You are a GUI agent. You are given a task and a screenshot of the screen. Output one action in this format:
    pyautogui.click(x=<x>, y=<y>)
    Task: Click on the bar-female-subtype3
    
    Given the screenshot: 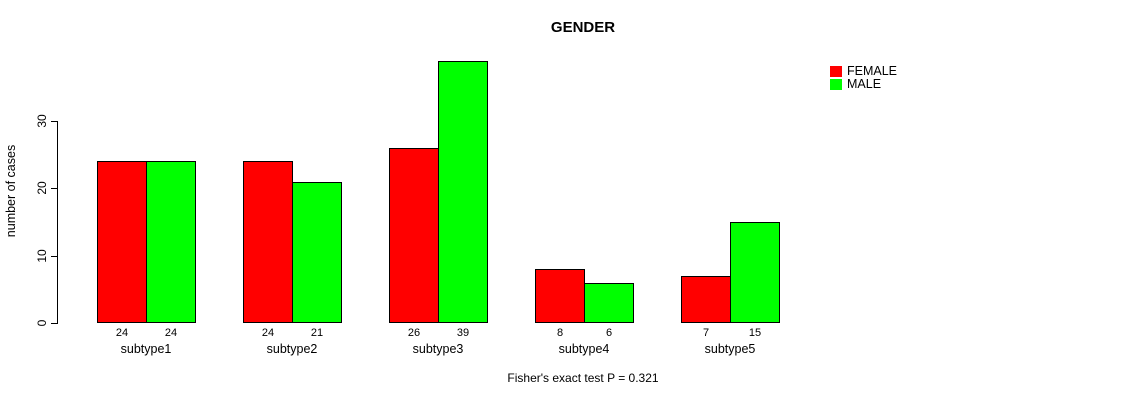 What is the action you would take?
    pyautogui.click(x=414, y=235)
    